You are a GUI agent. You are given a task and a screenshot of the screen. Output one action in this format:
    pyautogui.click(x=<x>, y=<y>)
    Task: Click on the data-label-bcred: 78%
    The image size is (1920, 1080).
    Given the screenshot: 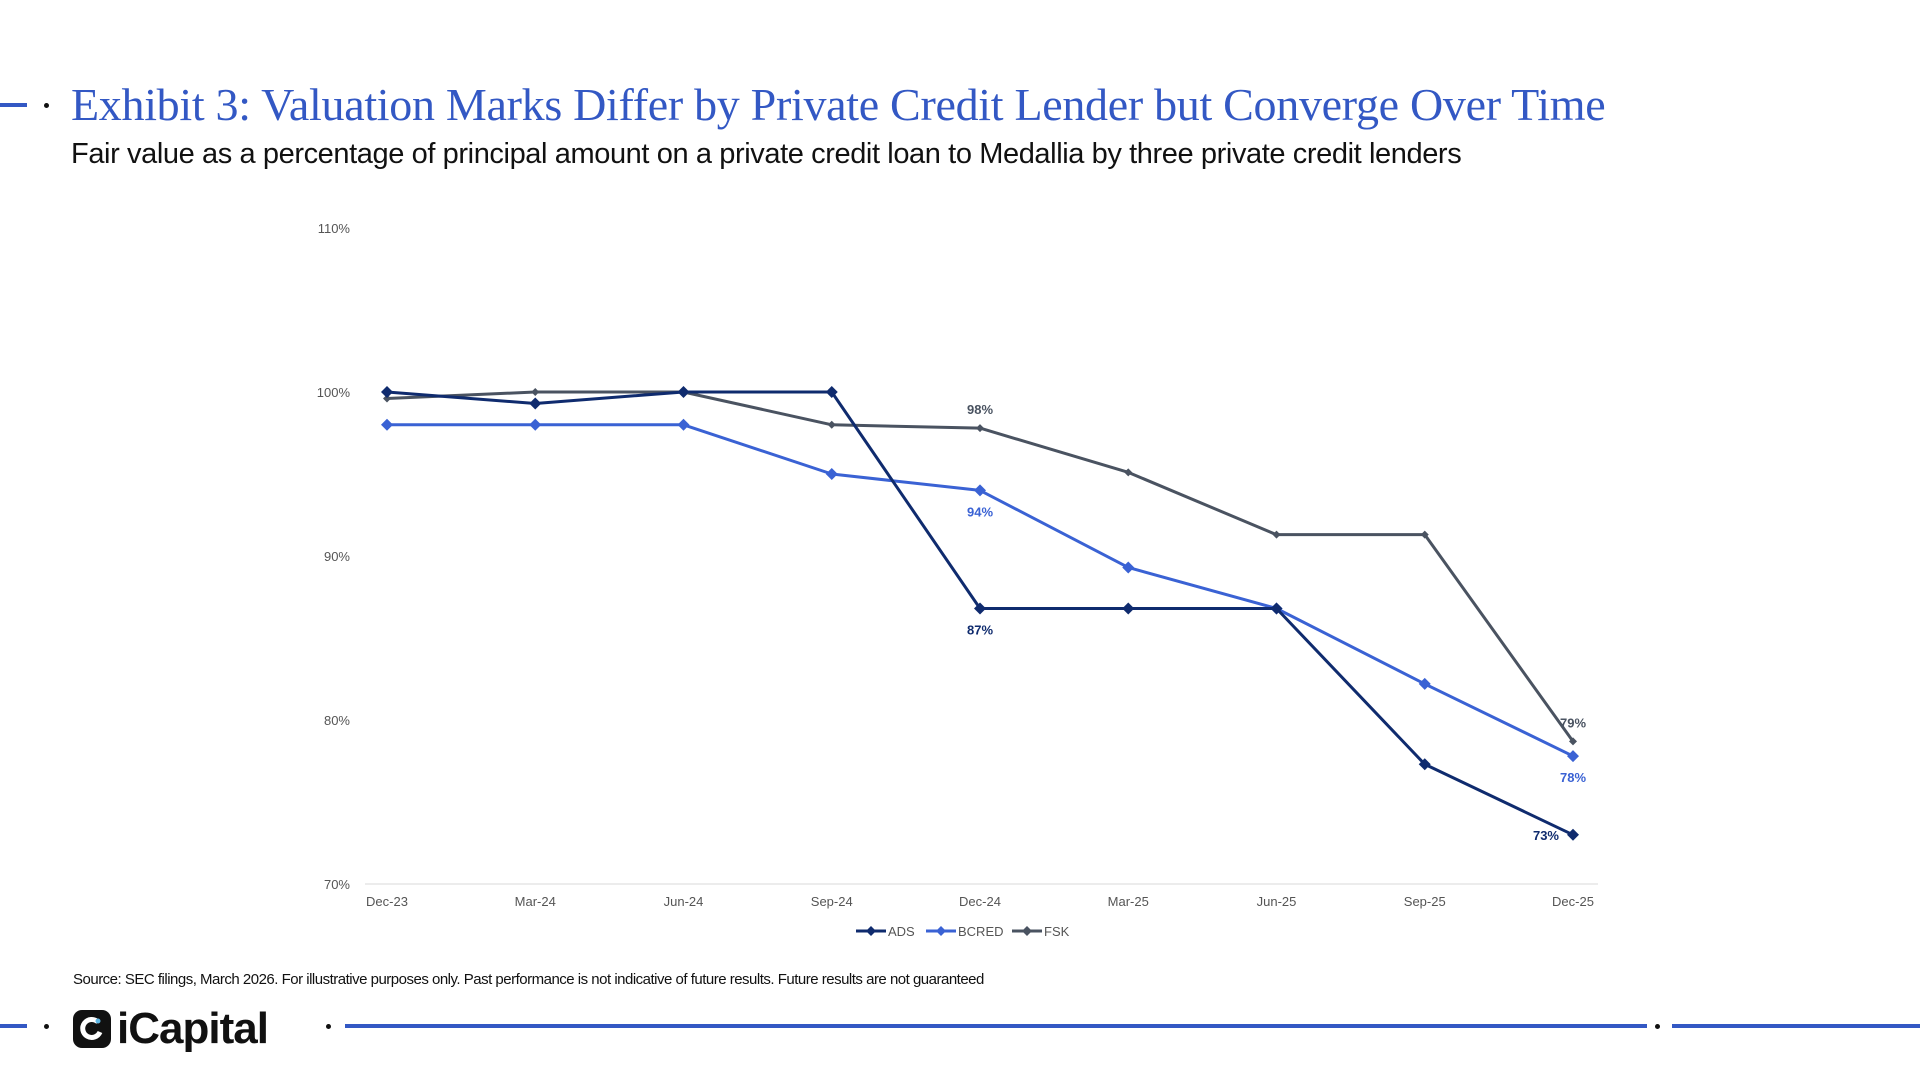 What is the action you would take?
    pyautogui.click(x=1573, y=777)
    